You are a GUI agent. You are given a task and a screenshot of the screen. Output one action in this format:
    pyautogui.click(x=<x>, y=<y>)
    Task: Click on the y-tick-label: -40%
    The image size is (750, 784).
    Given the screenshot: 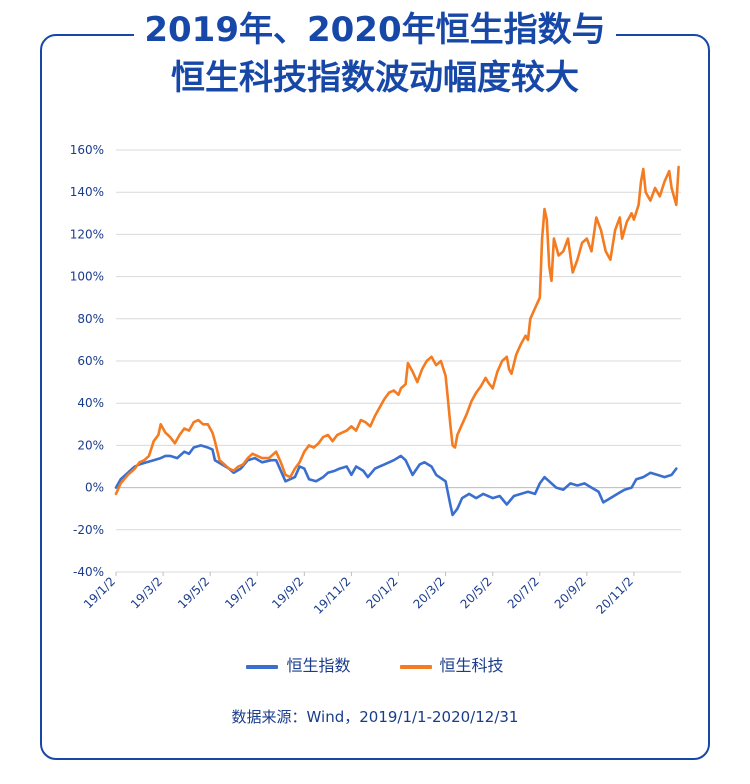 What is the action you would take?
    pyautogui.click(x=88, y=572)
    